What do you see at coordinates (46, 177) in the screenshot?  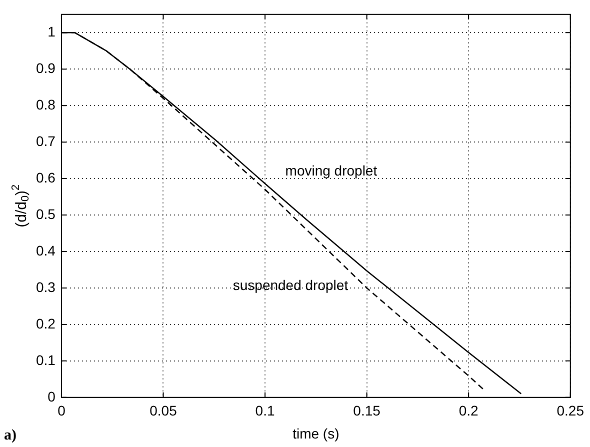 I see `y-tick-label: 0.6` at bounding box center [46, 177].